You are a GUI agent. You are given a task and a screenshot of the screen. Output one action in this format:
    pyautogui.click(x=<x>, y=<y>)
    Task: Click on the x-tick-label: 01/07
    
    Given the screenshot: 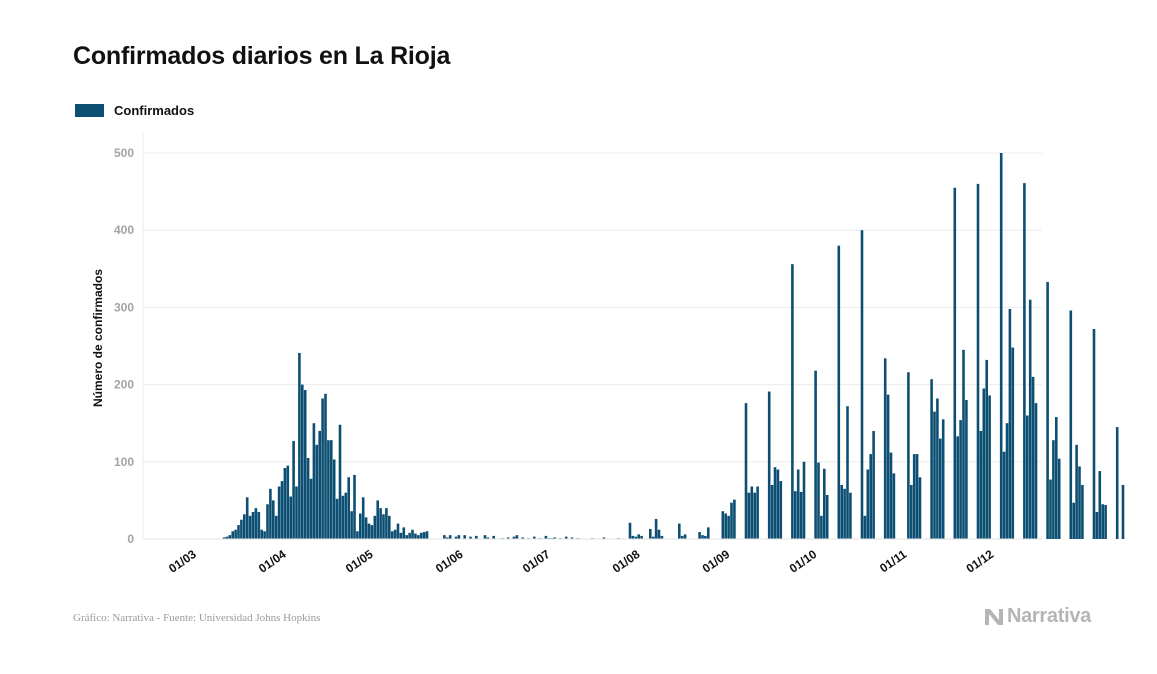 What is the action you would take?
    pyautogui.click(x=536, y=561)
    